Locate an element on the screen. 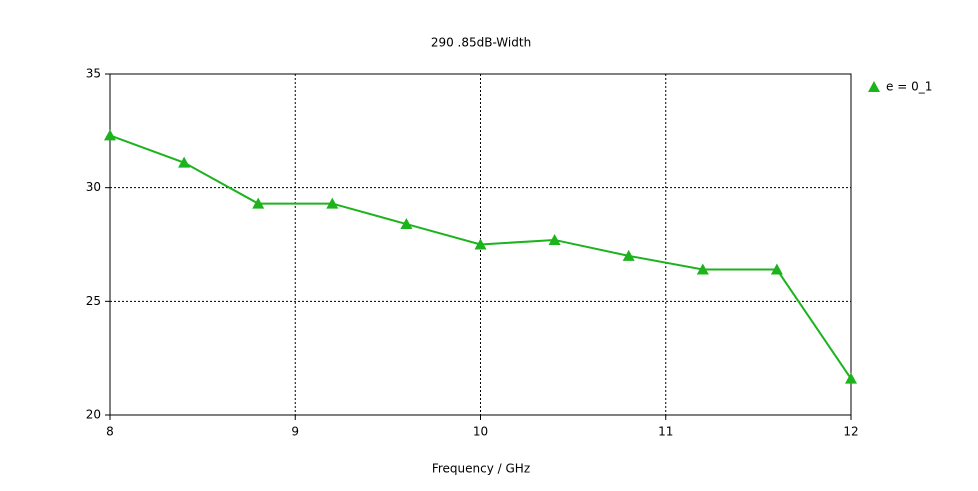 The width and height of the screenshot is (978, 491). x-tick-label: 11 is located at coordinates (665, 432).